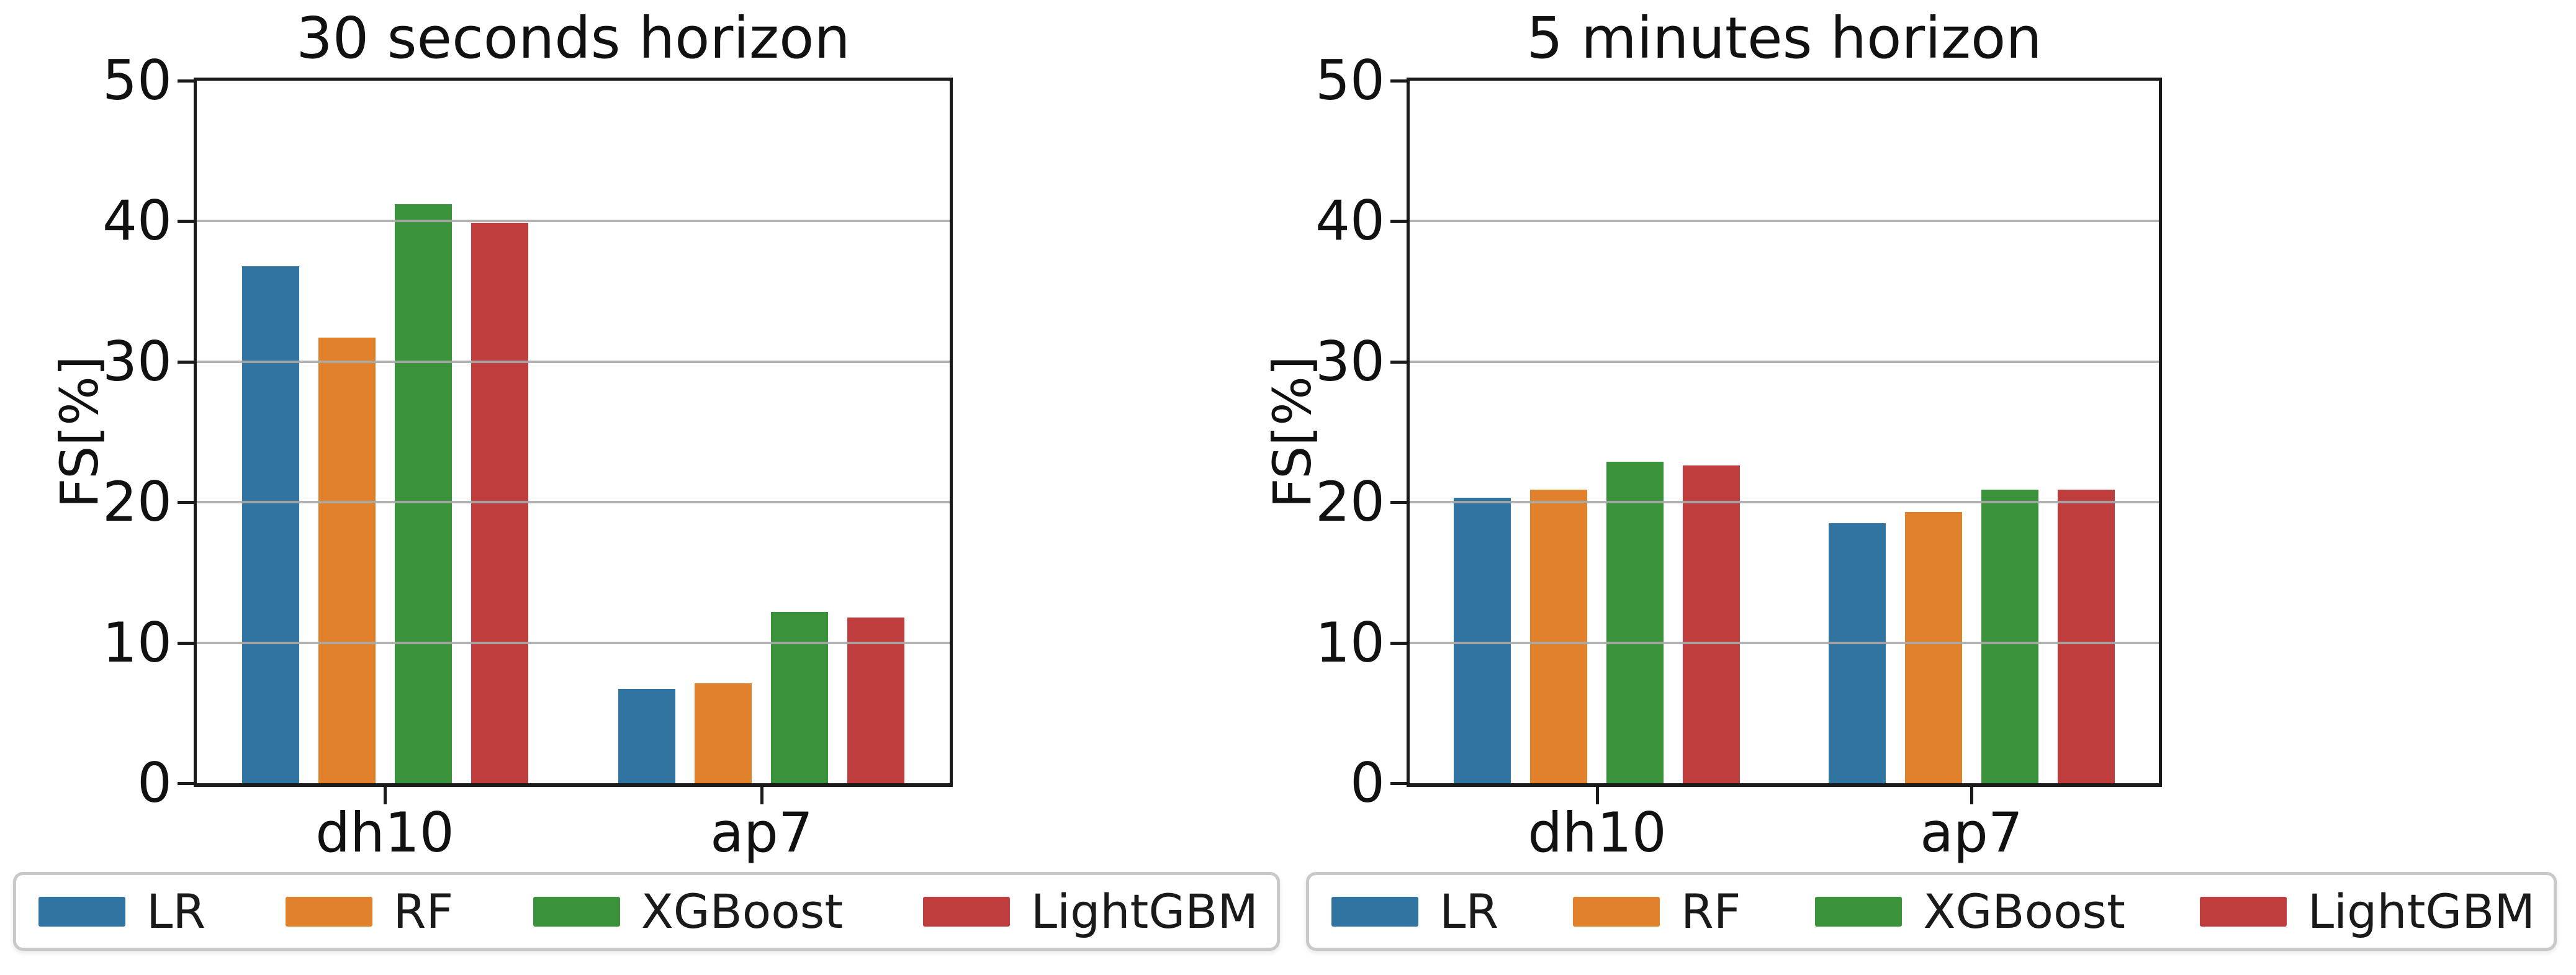 This screenshot has width=2576, height=975. I want to click on bar-LightGBM-dh10, so click(1711, 624).